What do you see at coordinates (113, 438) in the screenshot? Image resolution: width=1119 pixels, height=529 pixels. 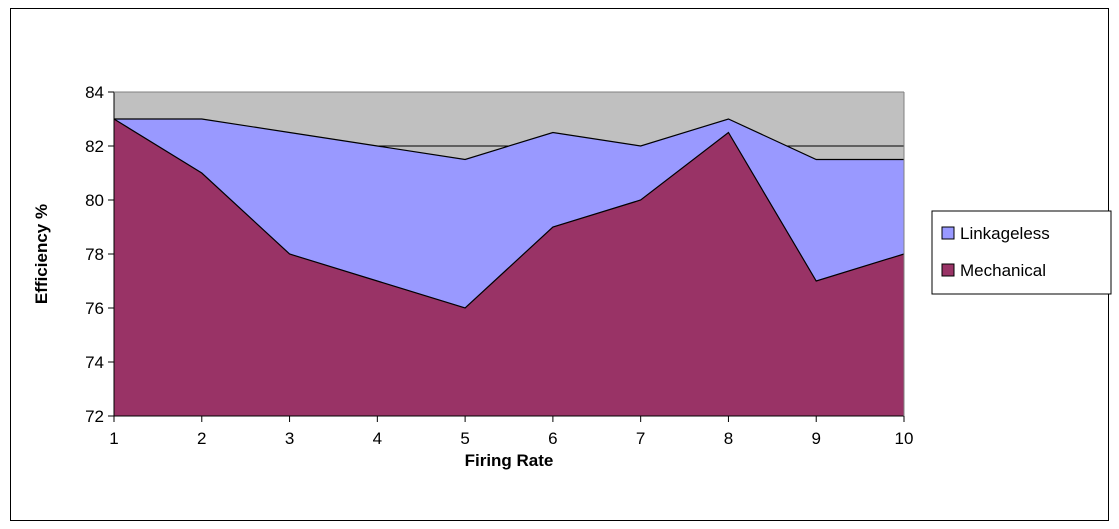 I see `x-tick-label: 1` at bounding box center [113, 438].